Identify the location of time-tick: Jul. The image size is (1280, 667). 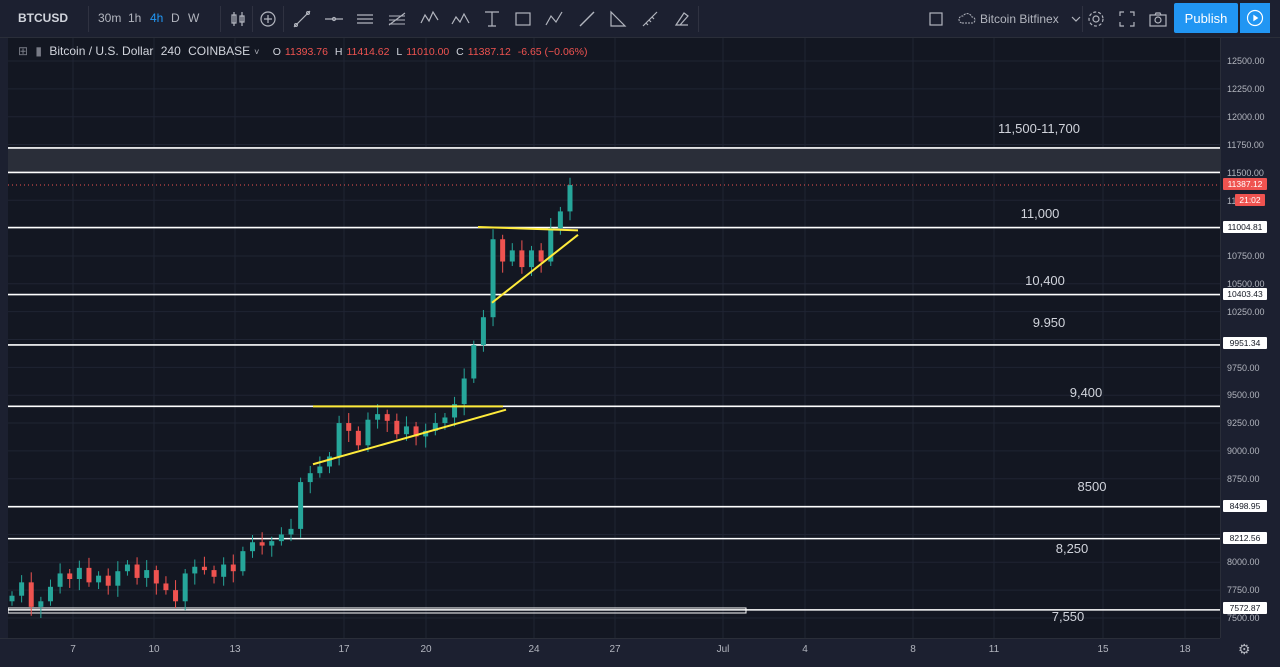
(723, 649).